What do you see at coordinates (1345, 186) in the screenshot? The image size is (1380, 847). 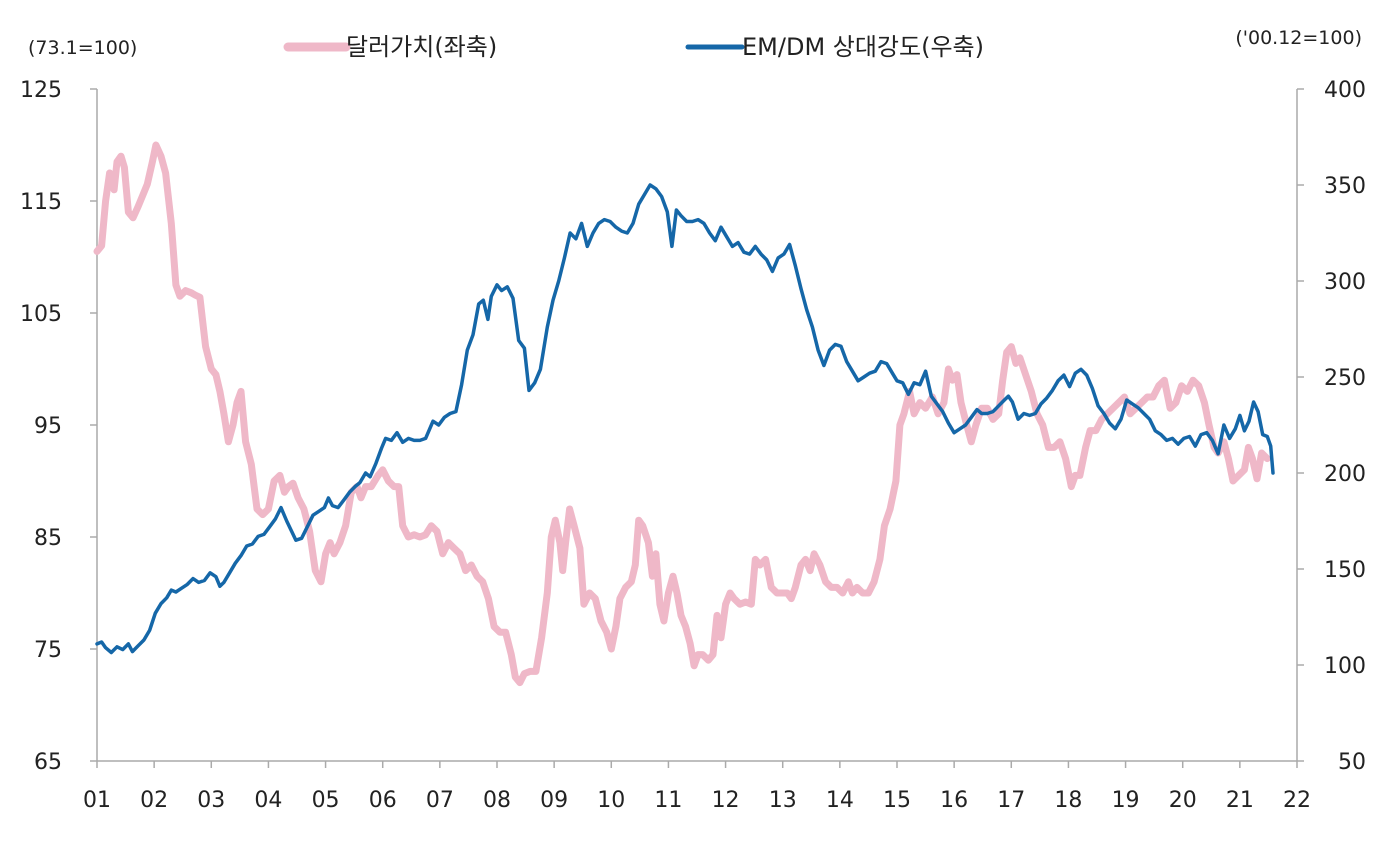 I see `right-tick-label: 350` at bounding box center [1345, 186].